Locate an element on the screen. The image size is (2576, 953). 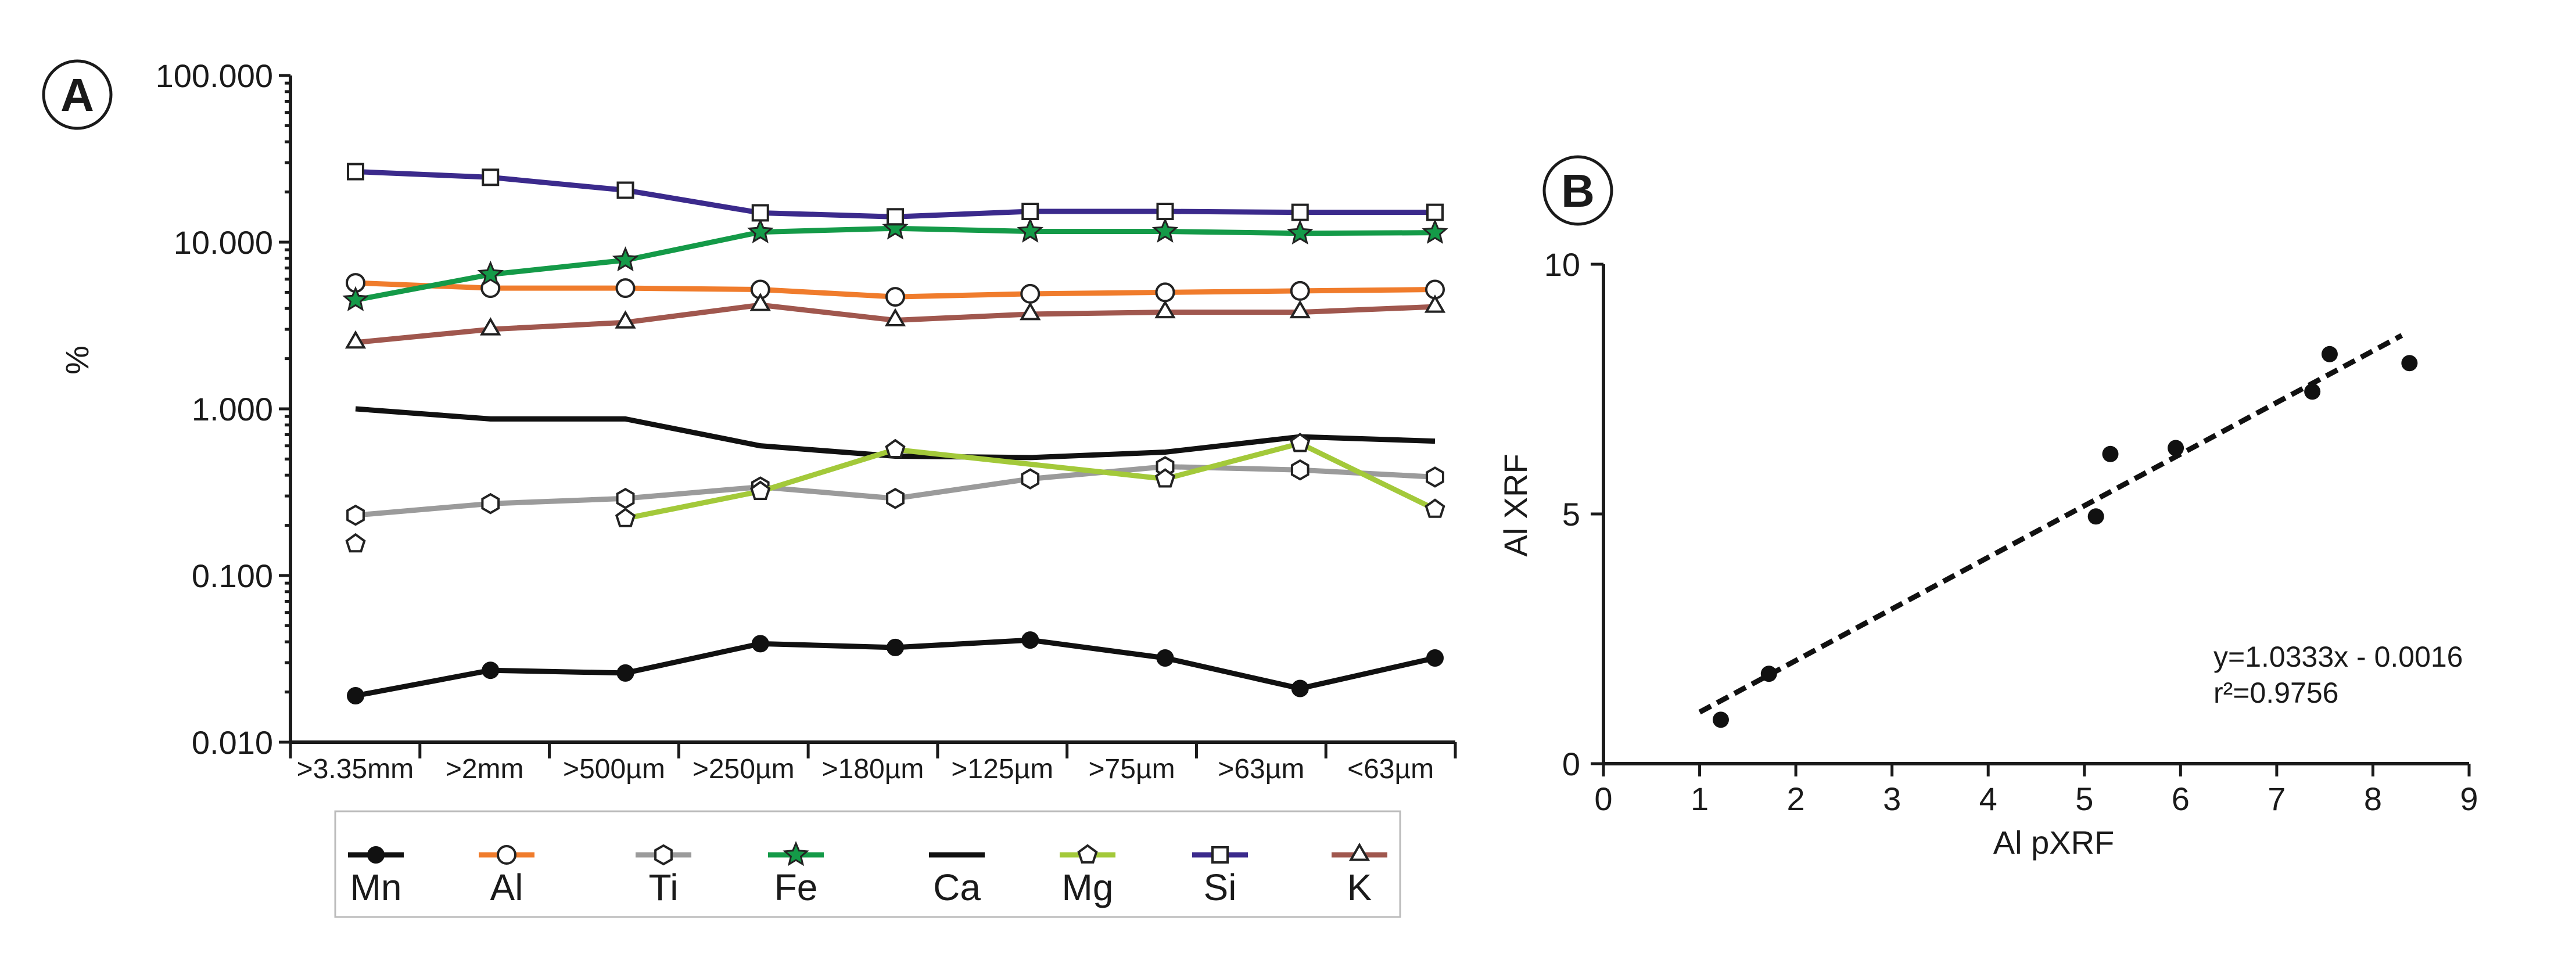
chart-b-trendline is located at coordinates (2050, 524).